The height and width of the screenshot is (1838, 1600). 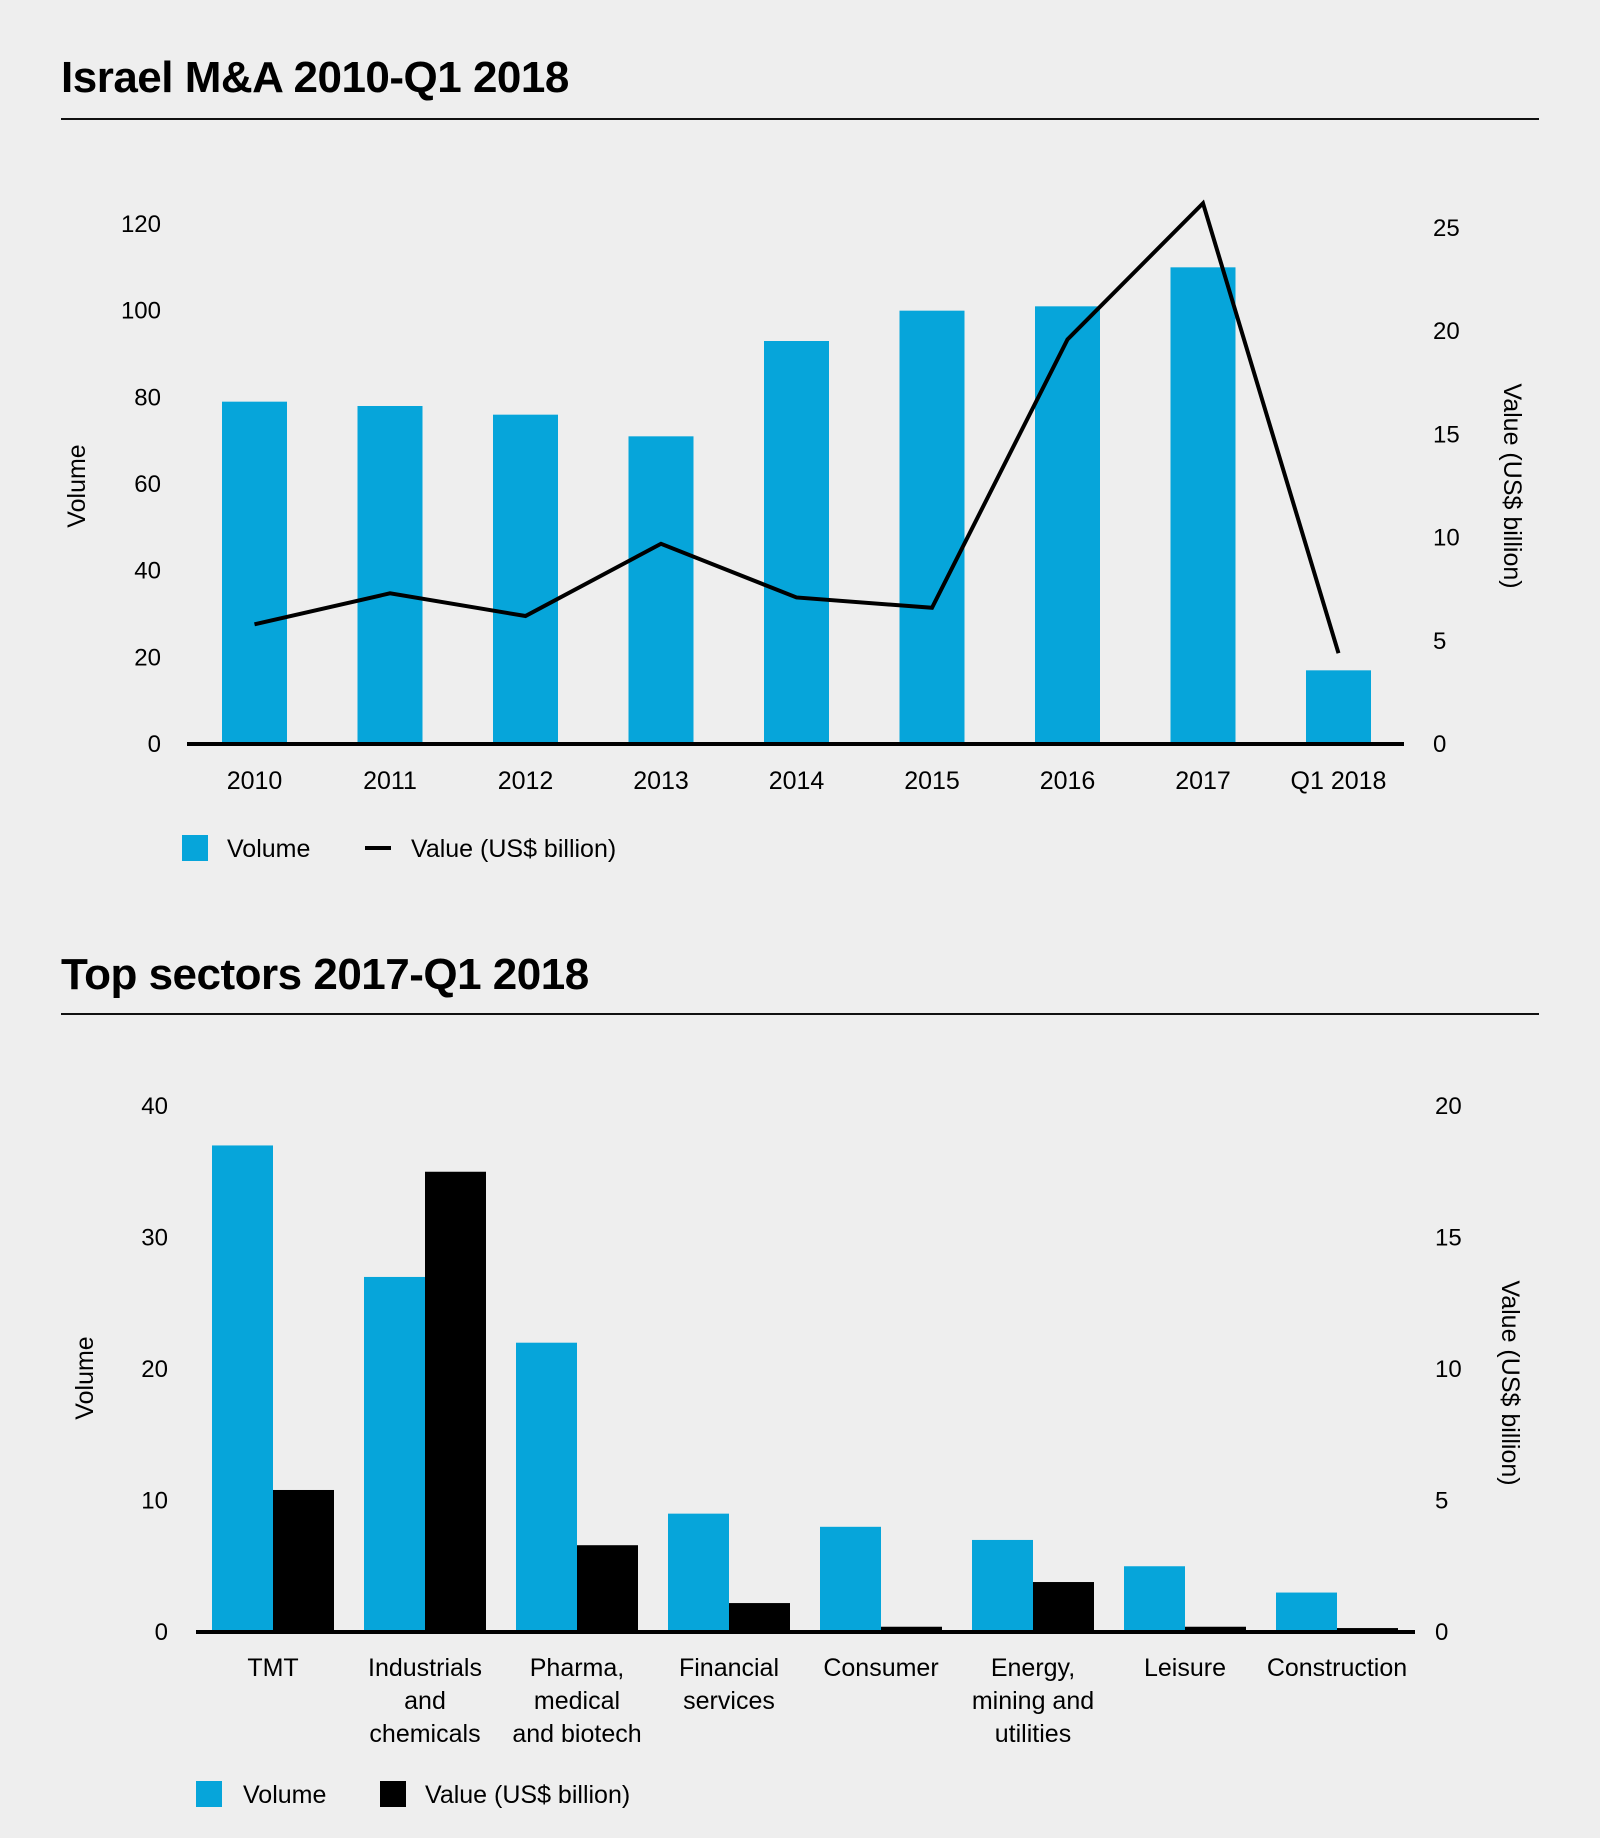 I want to click on chart-2-title-rule, so click(x=800, y=1014).